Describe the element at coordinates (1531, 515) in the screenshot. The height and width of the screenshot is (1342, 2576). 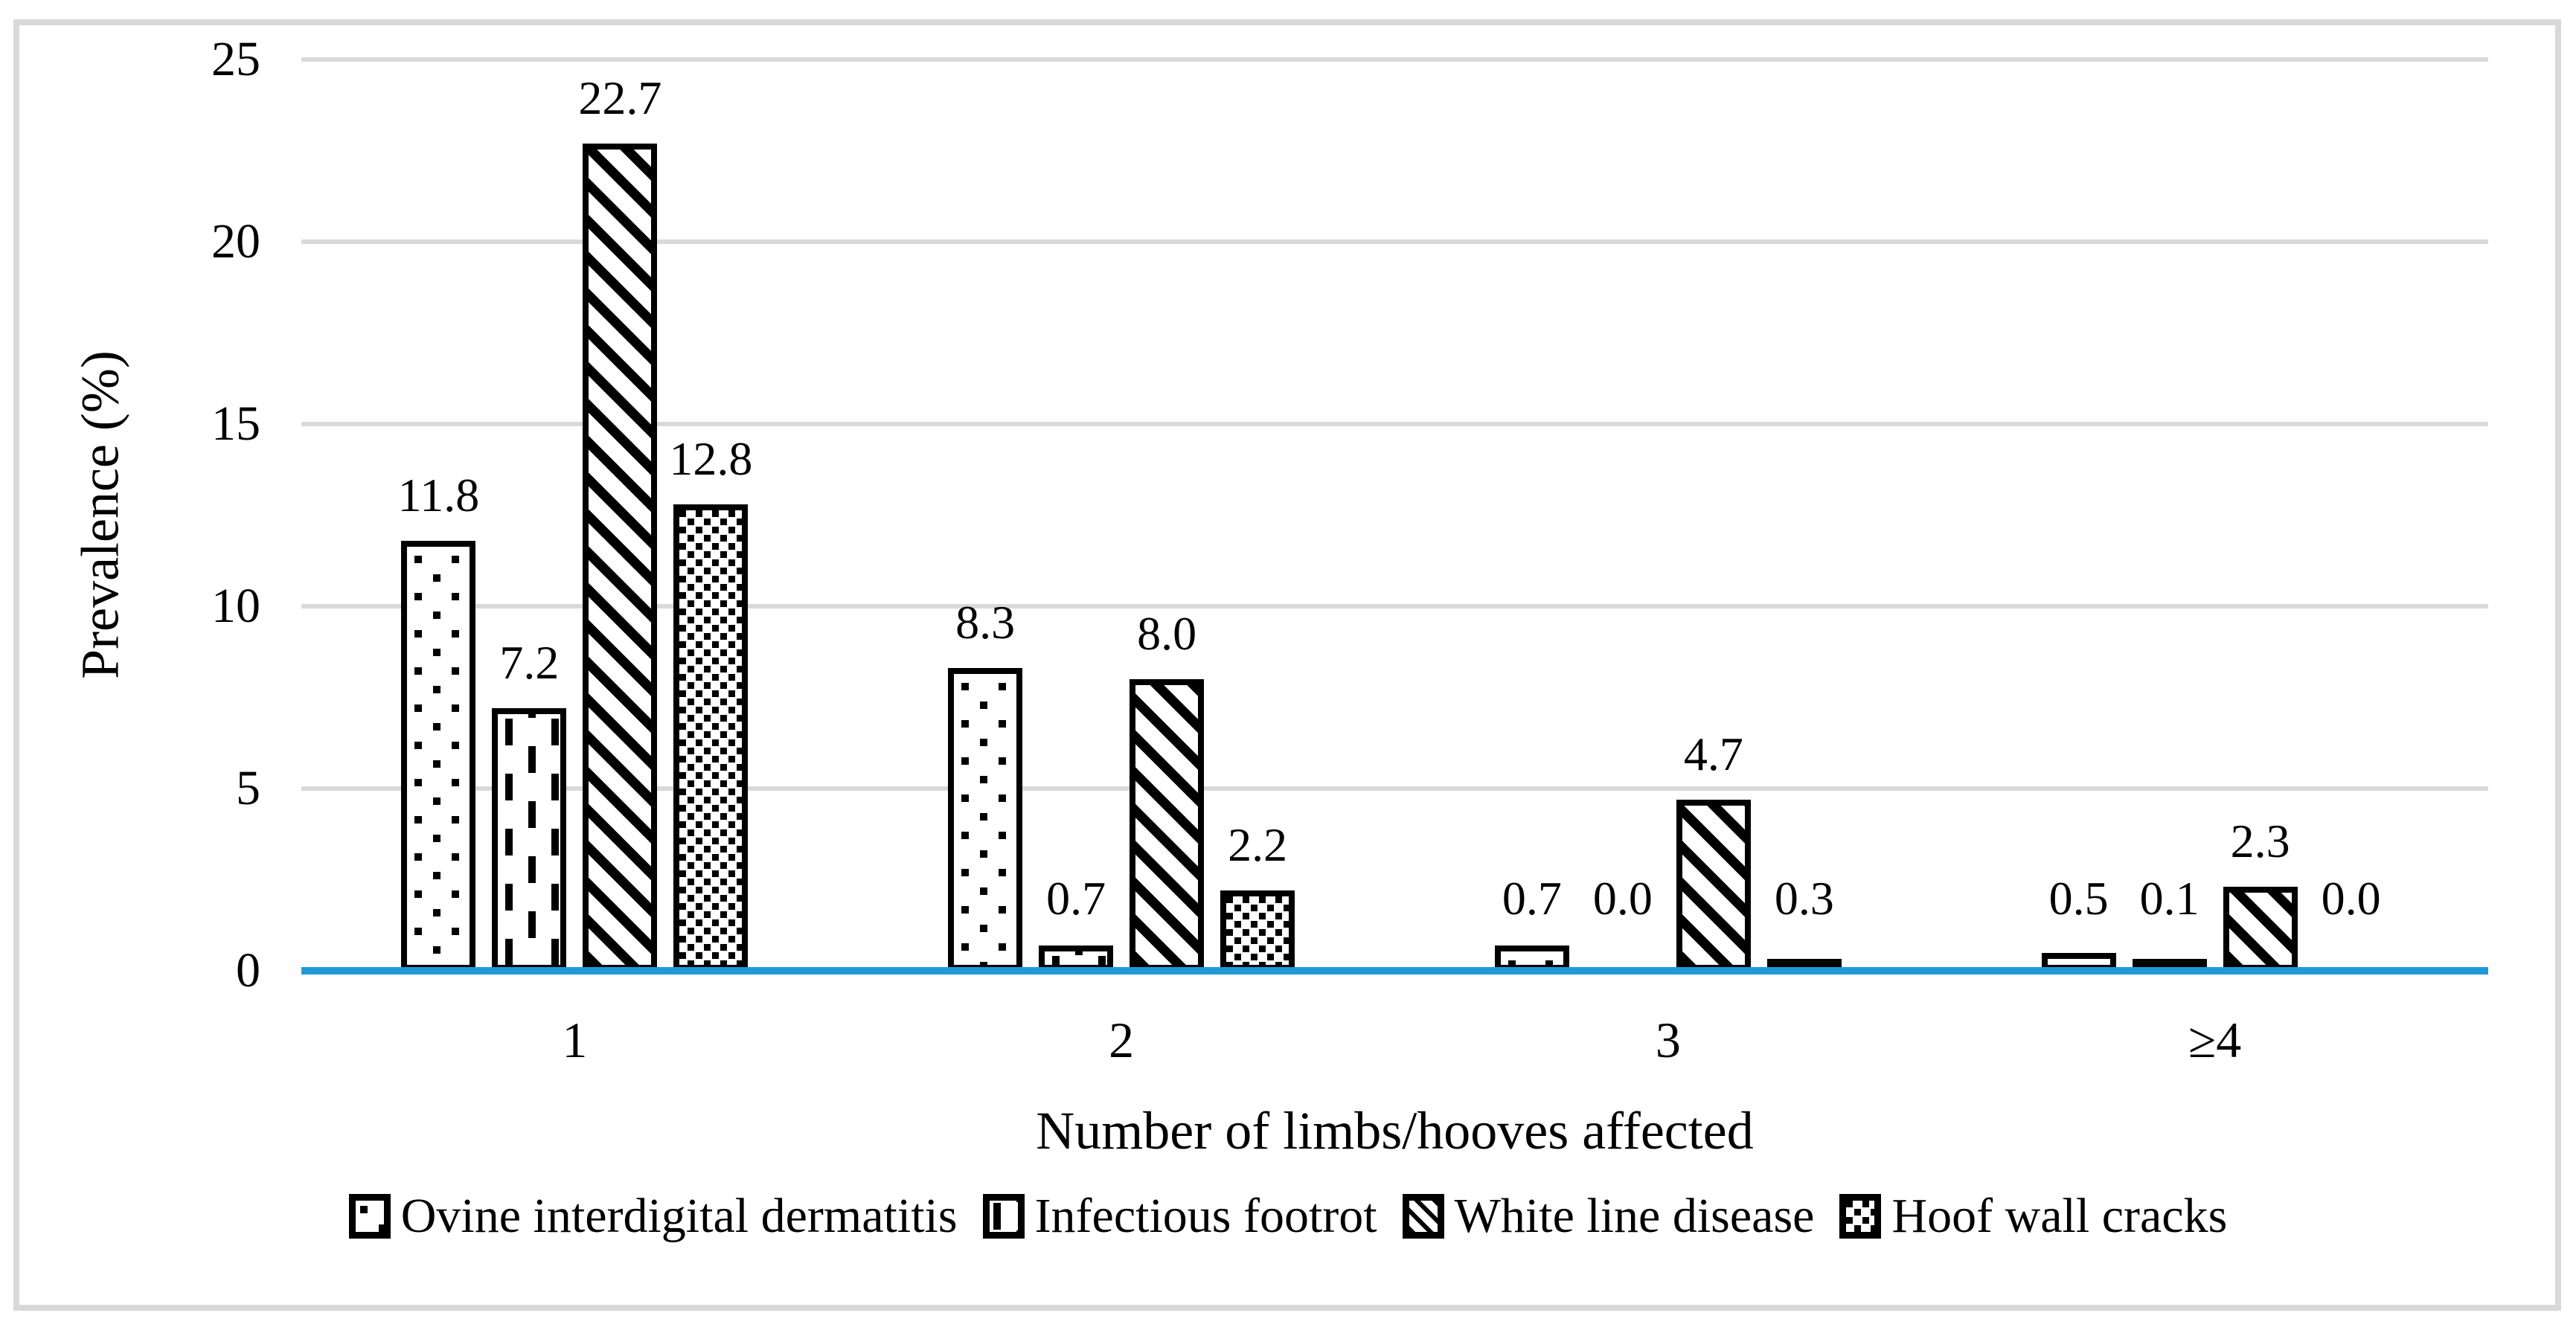
I see `bar-cell-ovine-interdigital-dermatitis-3: 0.7` at that location.